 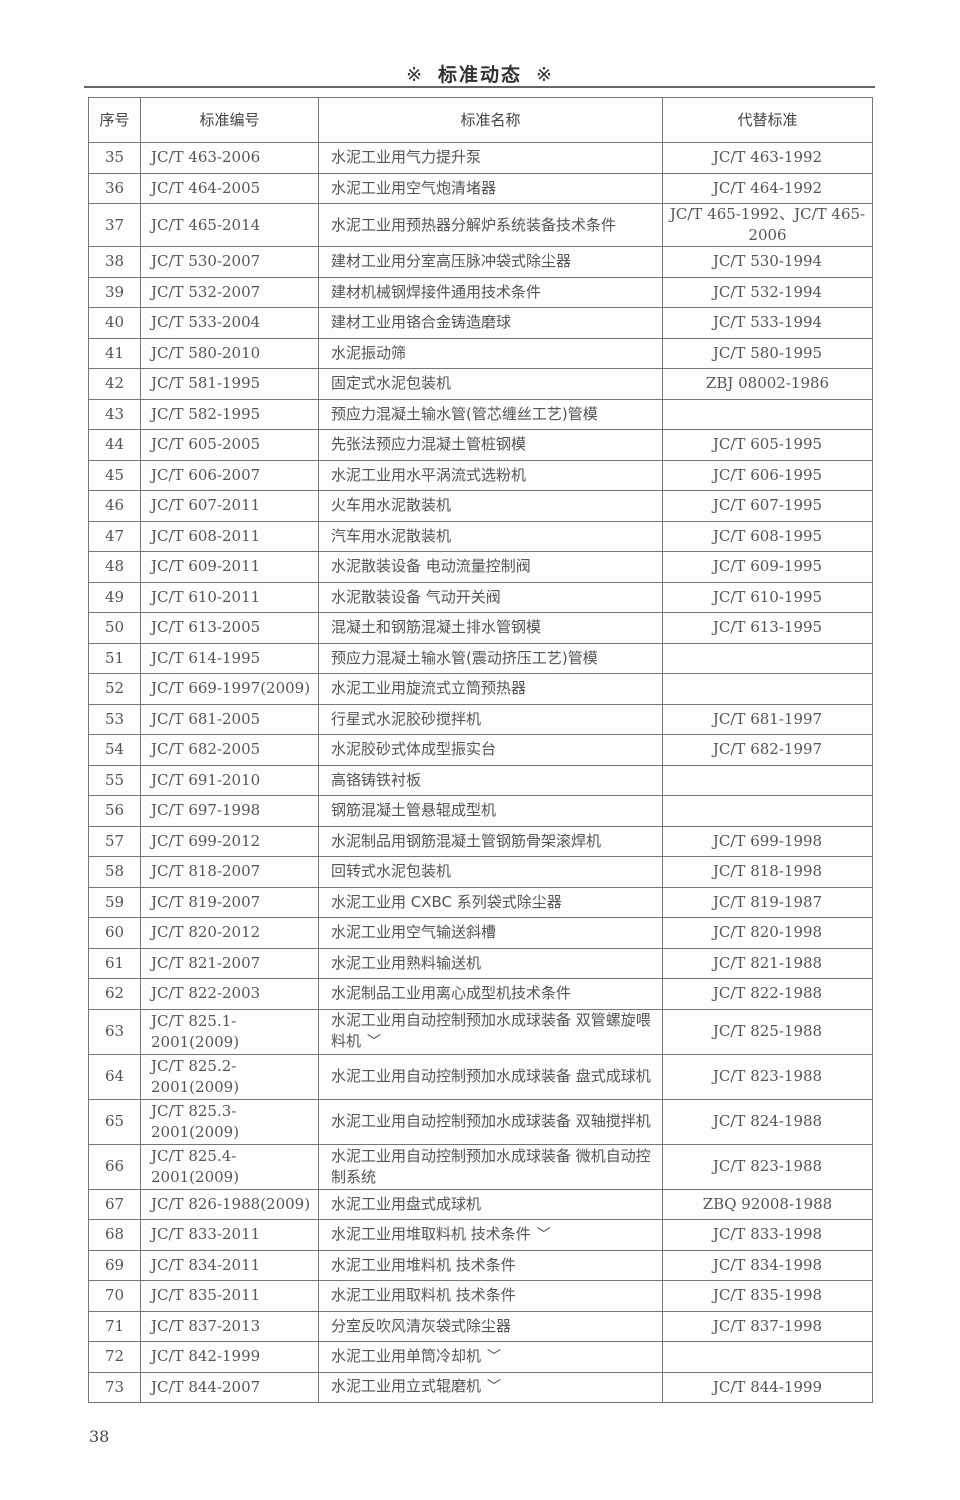 I want to click on standard-name-text: 水泥工业用自动控制预加水成球装备 盘式成球机, so click(x=491, y=1076).